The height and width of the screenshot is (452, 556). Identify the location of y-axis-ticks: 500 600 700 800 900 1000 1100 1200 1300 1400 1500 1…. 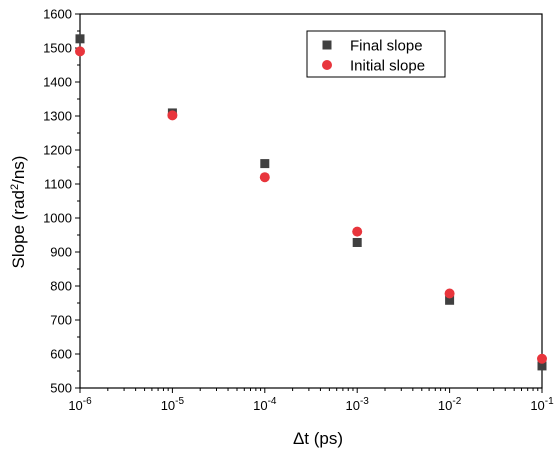
(61, 201).